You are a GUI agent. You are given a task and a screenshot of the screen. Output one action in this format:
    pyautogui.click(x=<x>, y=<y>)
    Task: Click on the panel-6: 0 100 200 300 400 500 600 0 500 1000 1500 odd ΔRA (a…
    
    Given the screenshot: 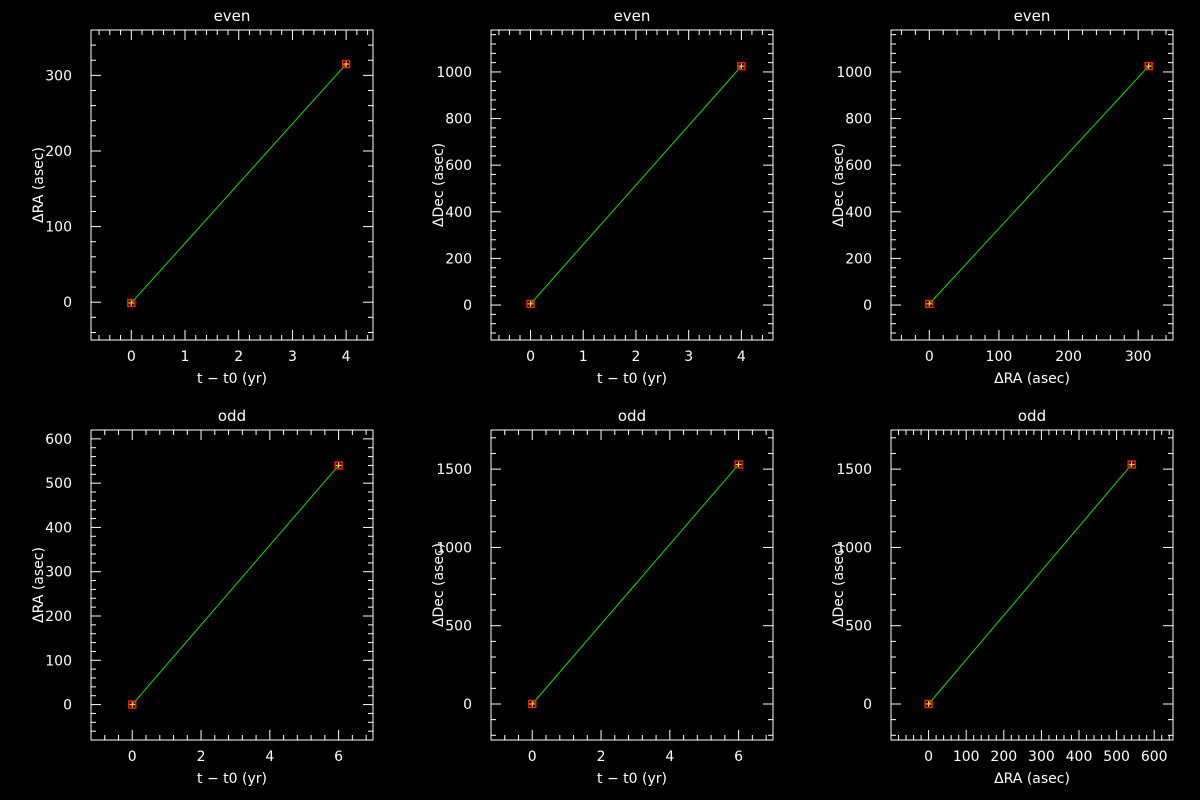 What is the action you would take?
    pyautogui.click(x=1002, y=597)
    